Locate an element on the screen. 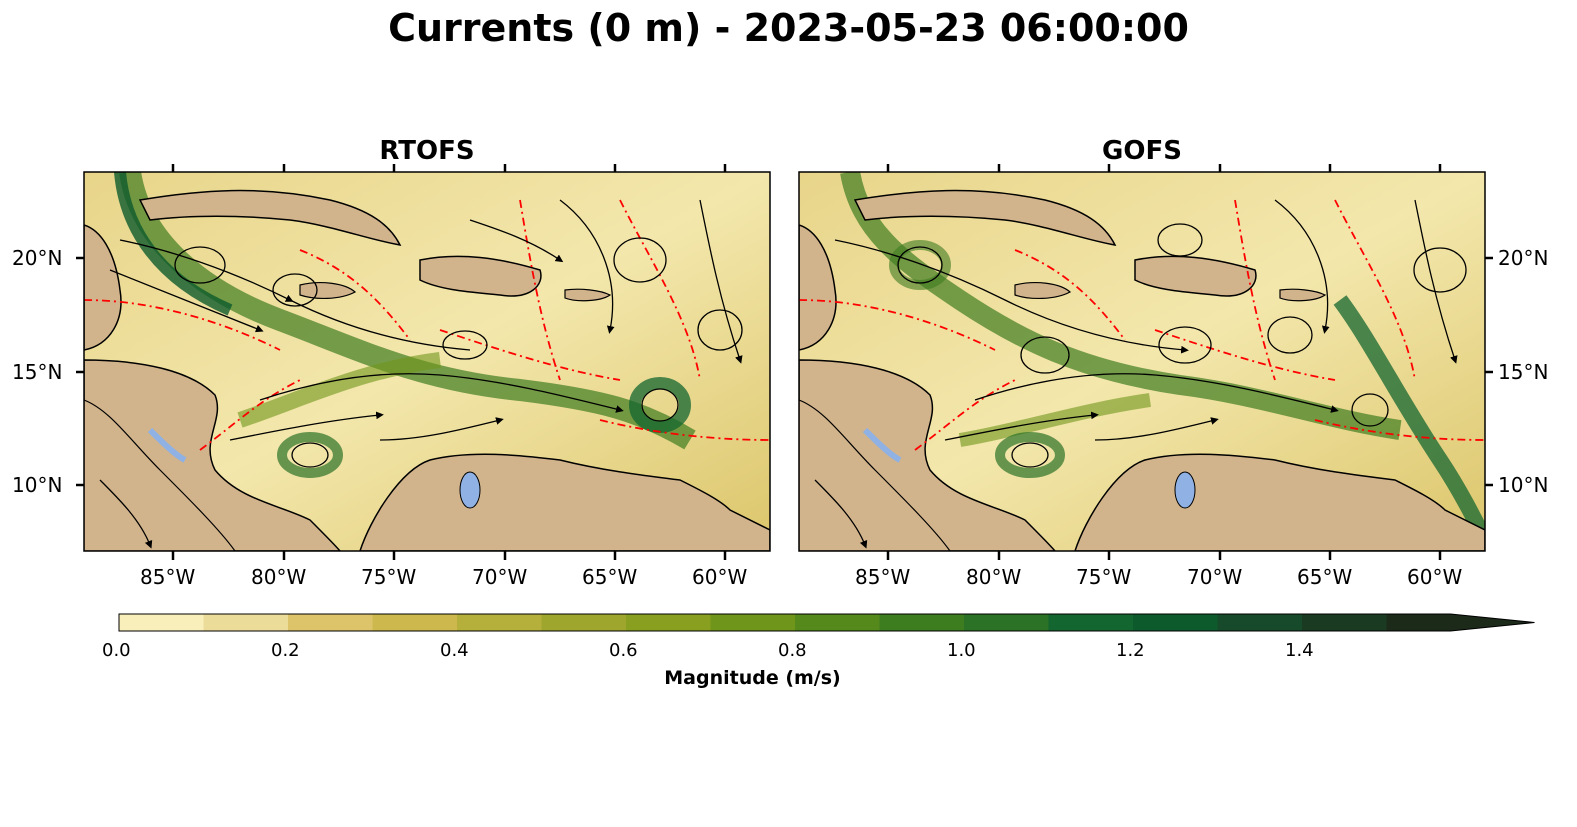 This screenshot has height=827, width=1577. colorbar-tick-label: 1.2 is located at coordinates (1130, 650).